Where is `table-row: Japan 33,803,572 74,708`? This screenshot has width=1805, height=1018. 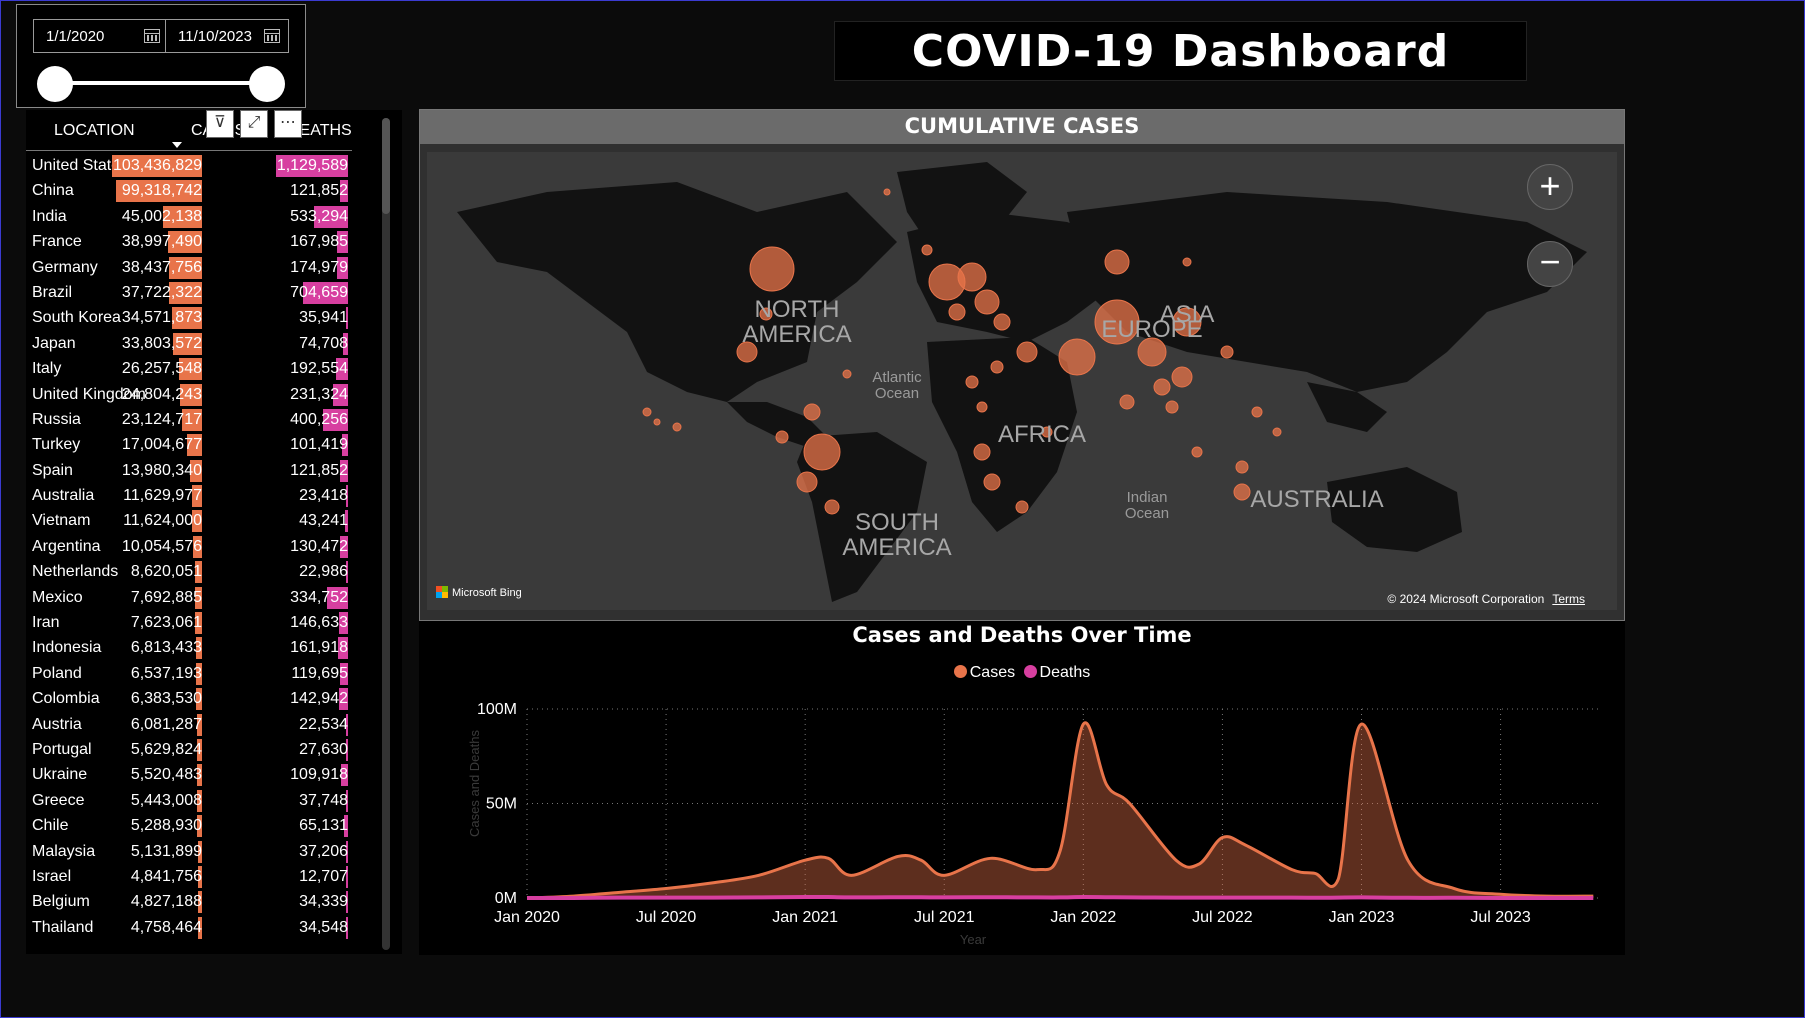
table-row: Japan 33,803,572 74,708 is located at coordinates (191, 344).